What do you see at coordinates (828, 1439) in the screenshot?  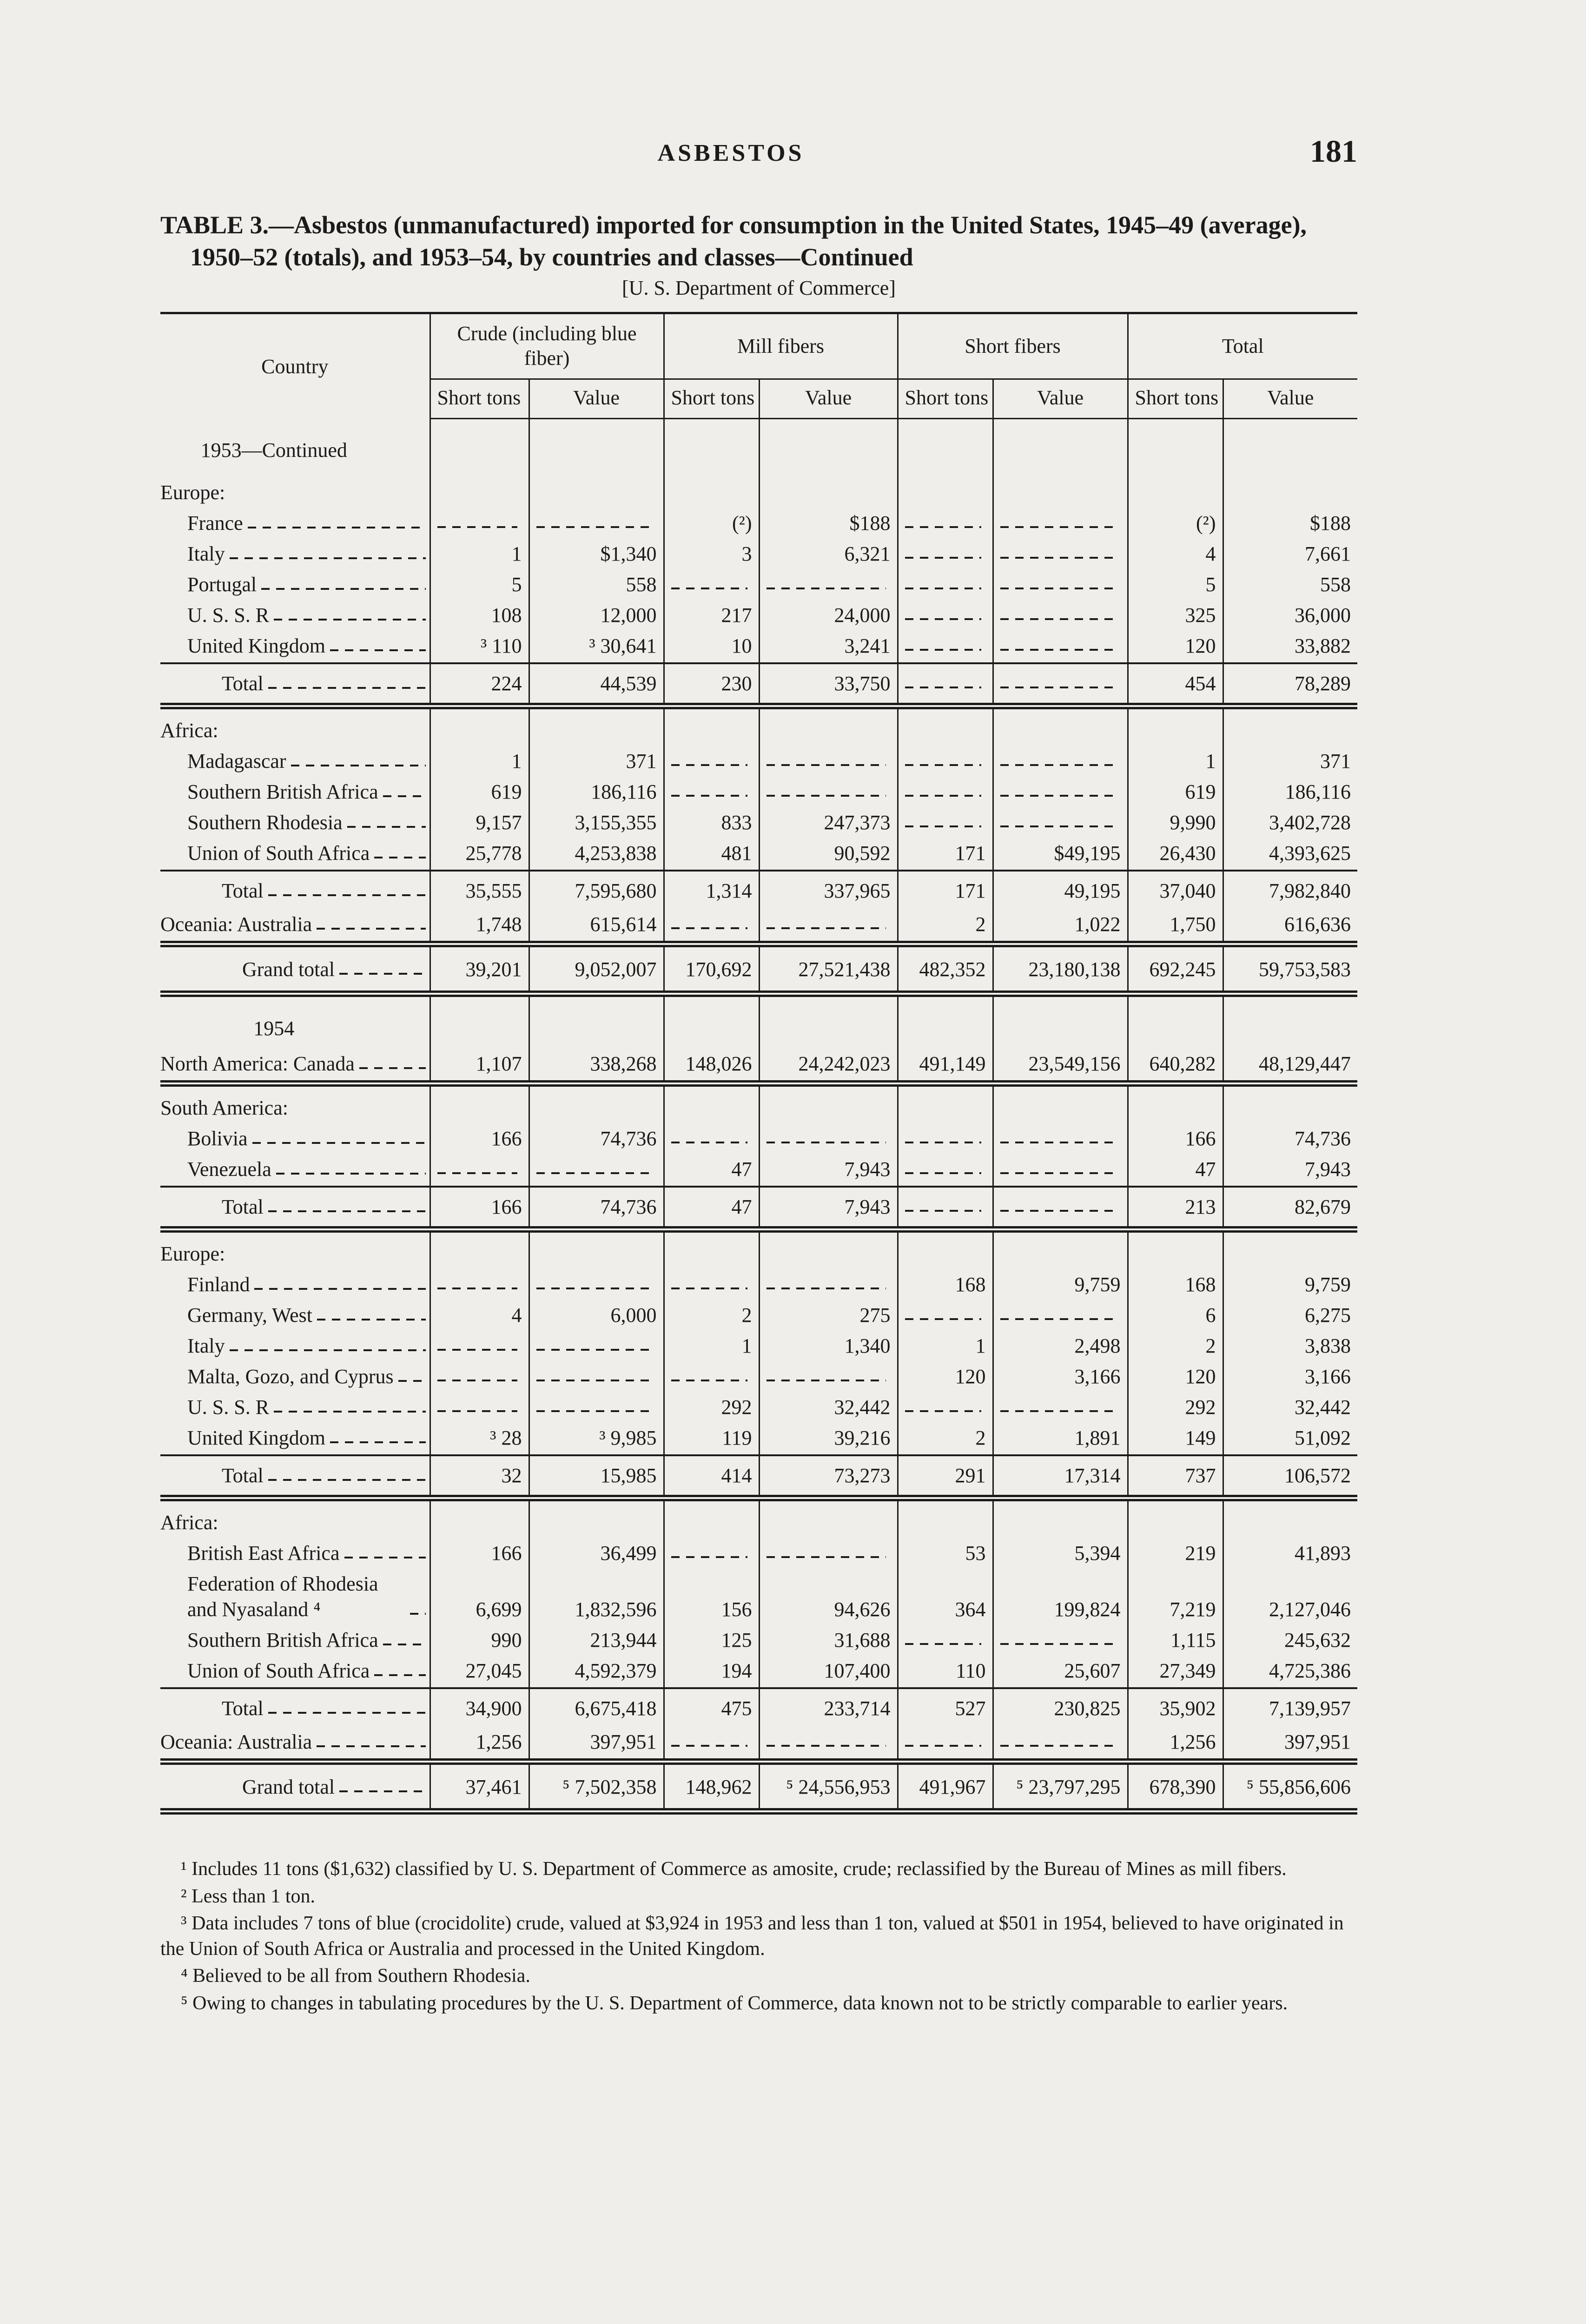 I see `data-cell: 39,216` at bounding box center [828, 1439].